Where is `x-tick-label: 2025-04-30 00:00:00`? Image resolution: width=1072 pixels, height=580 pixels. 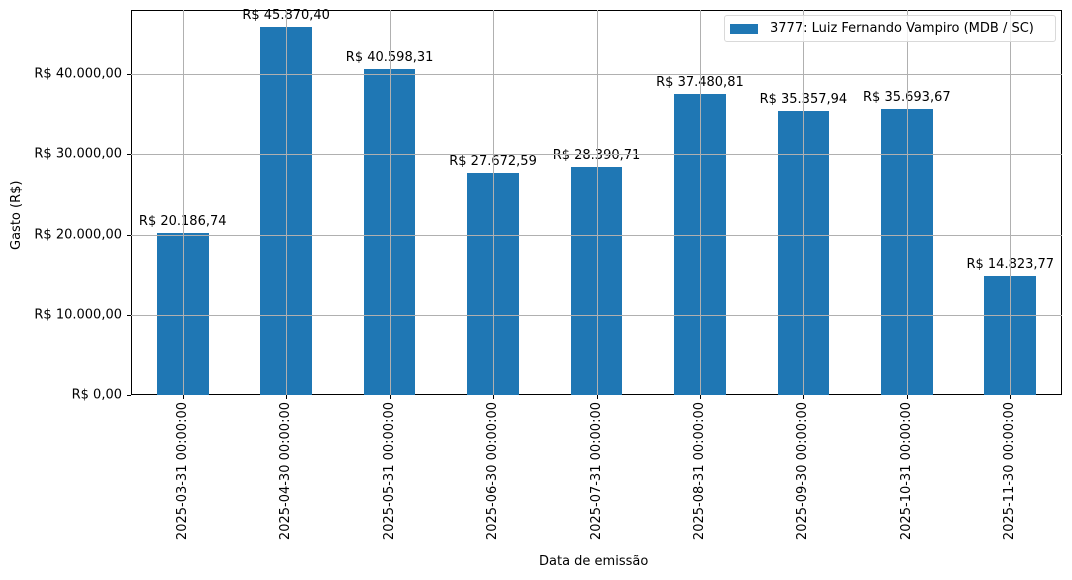
x-tick-label: 2025-04-30 00:00:00 is located at coordinates (286, 471).